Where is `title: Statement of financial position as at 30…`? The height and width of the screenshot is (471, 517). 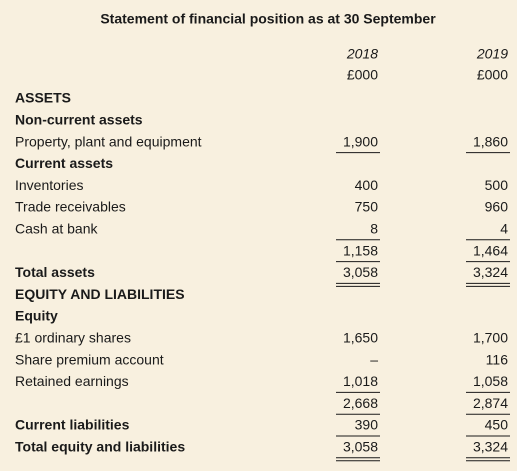
title: Statement of financial position as at 30… is located at coordinates (268, 19).